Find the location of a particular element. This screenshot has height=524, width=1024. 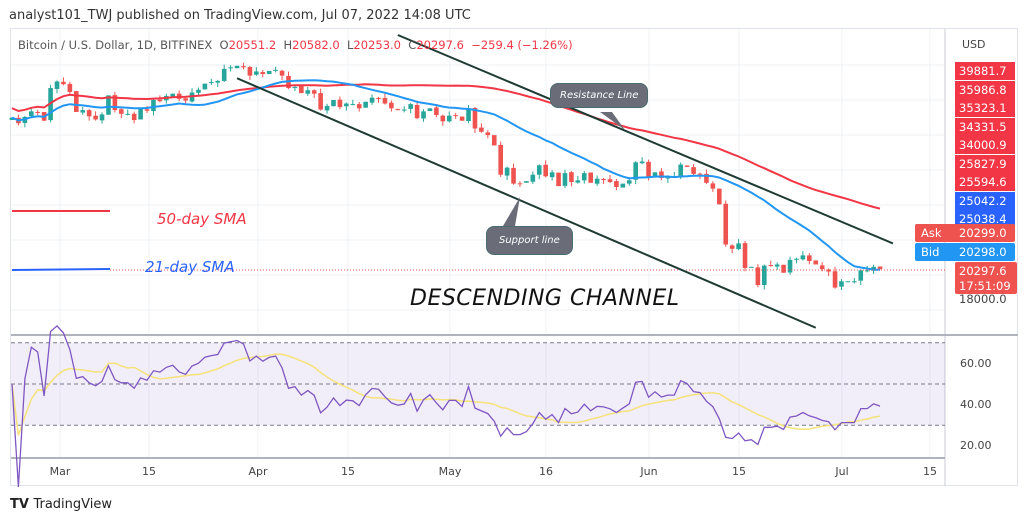

price-axis-label: 34000.9 is located at coordinates (985, 145).